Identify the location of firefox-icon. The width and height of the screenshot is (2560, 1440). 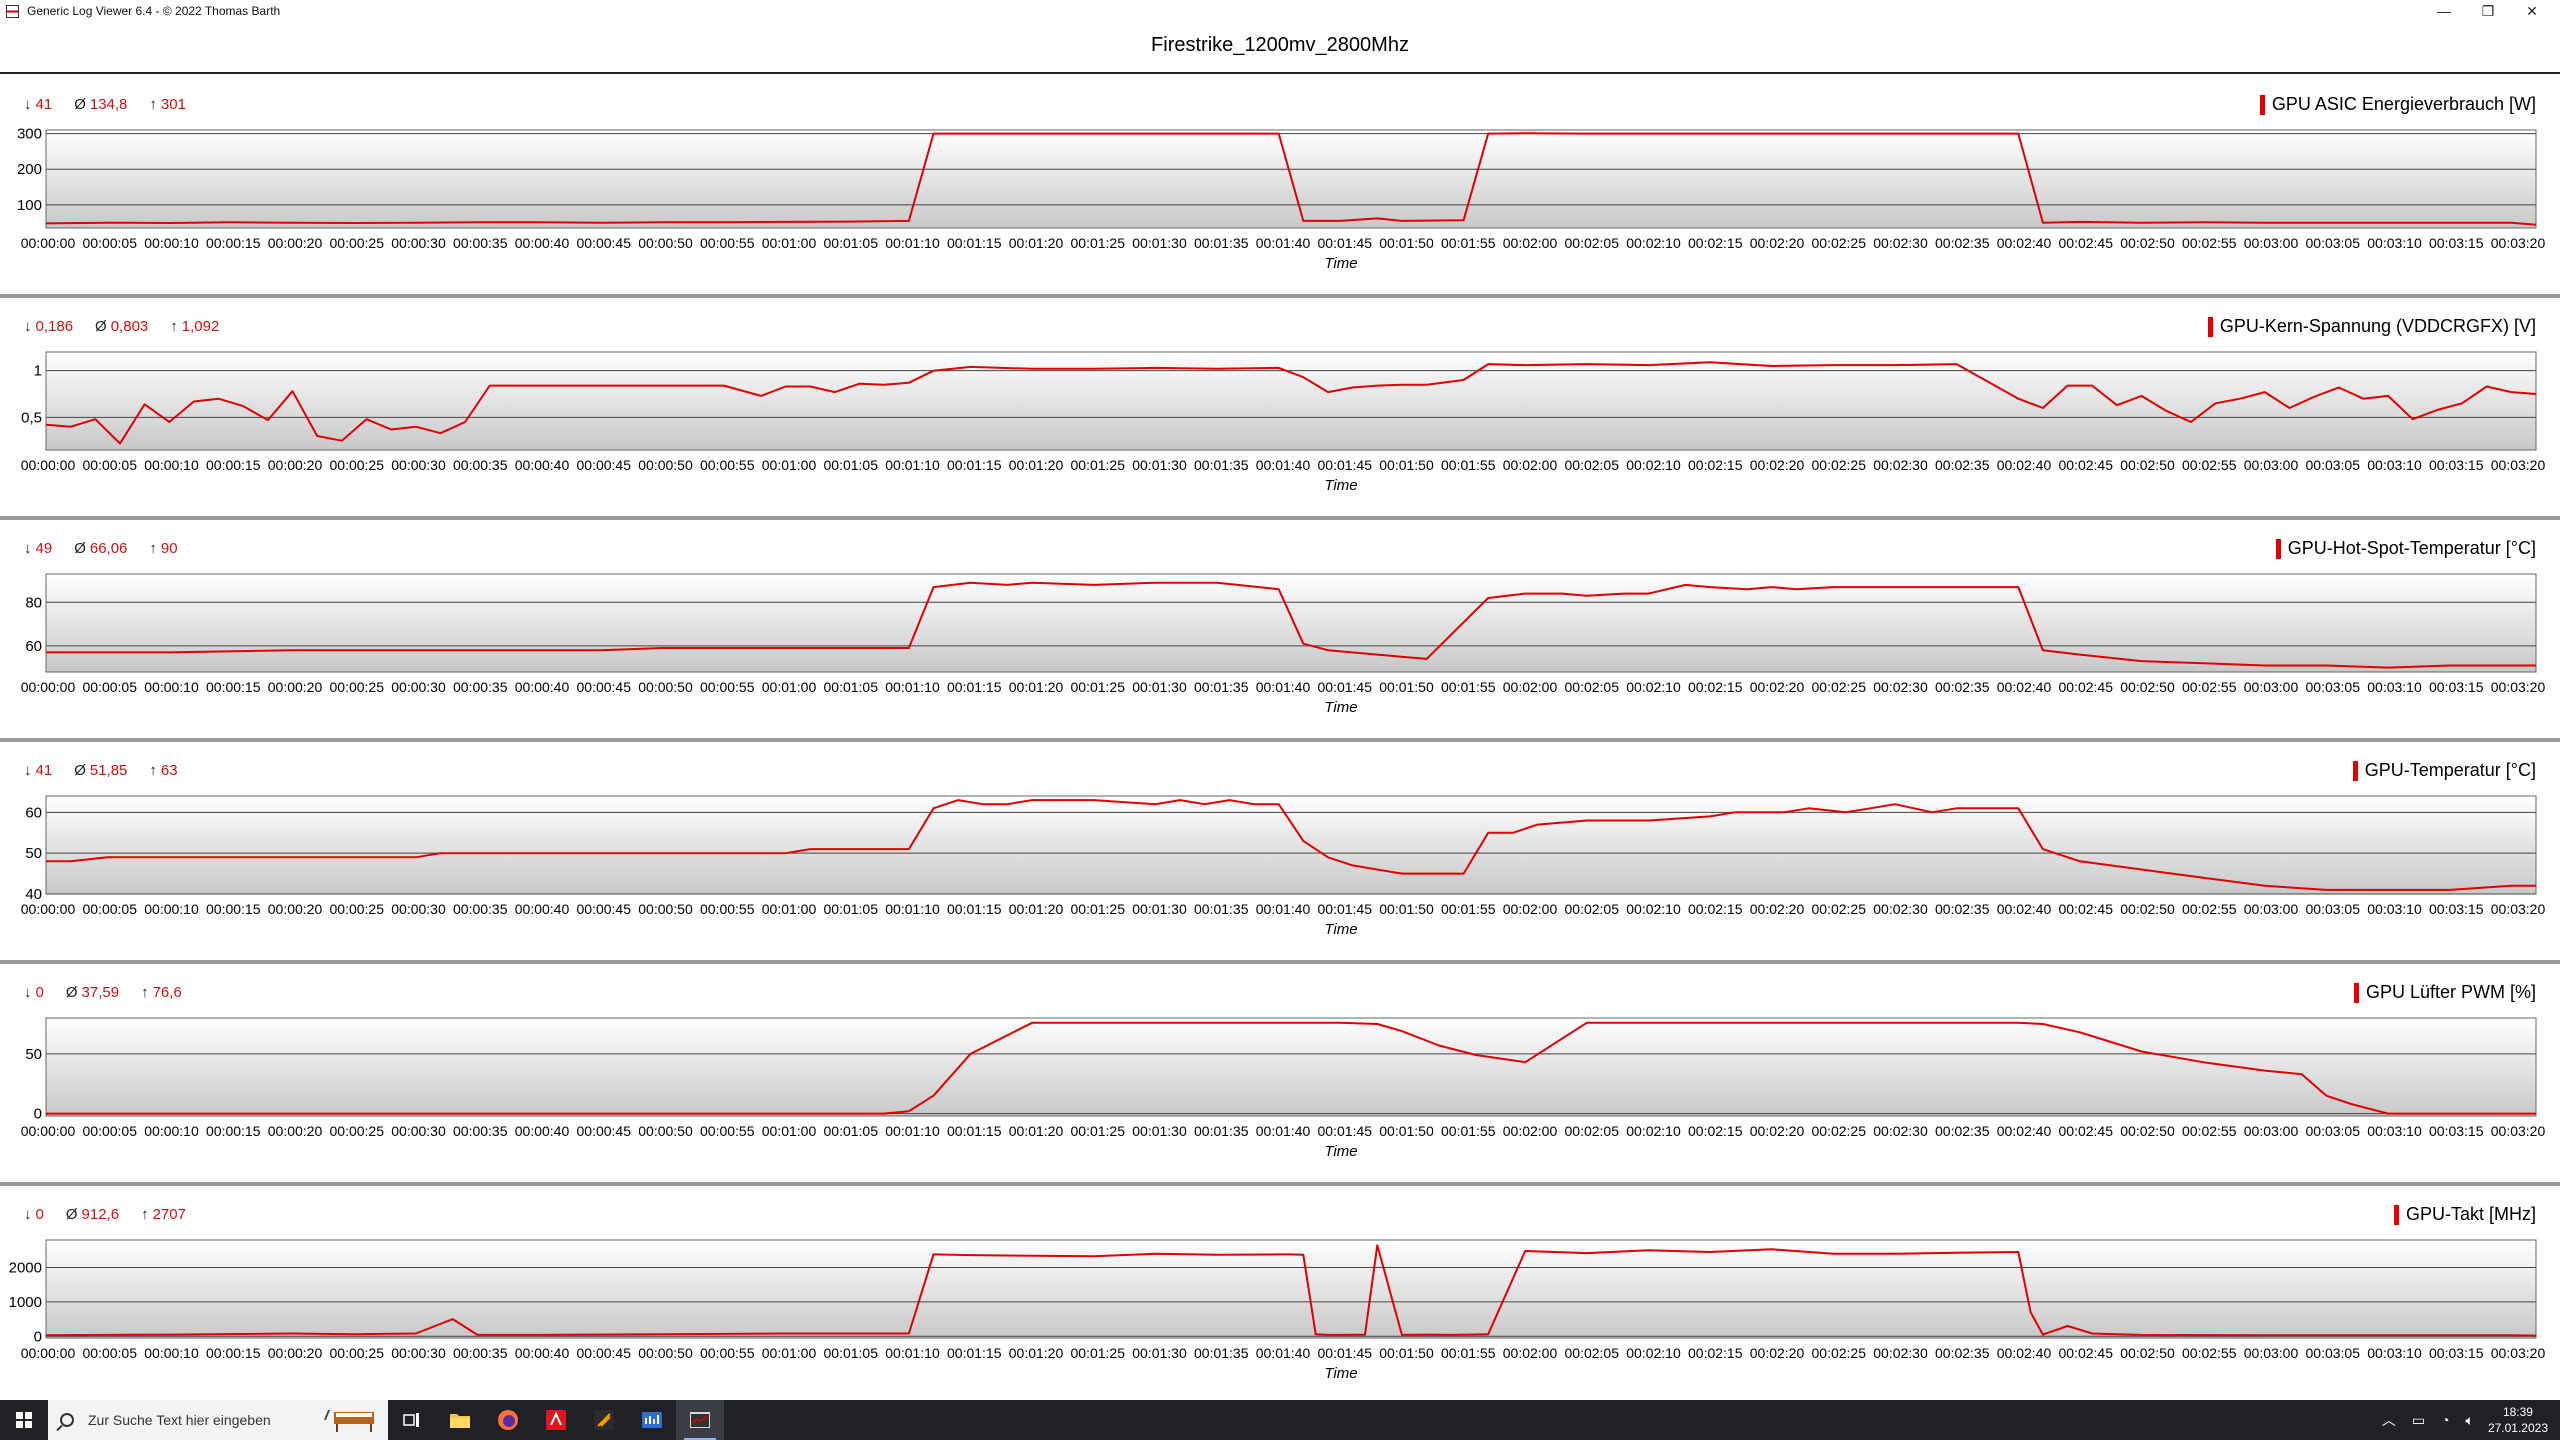
(508, 1420).